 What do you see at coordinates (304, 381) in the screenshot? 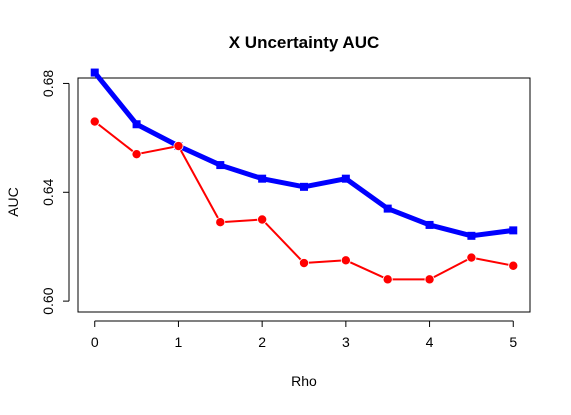
I see `x-axis-label: Rho` at bounding box center [304, 381].